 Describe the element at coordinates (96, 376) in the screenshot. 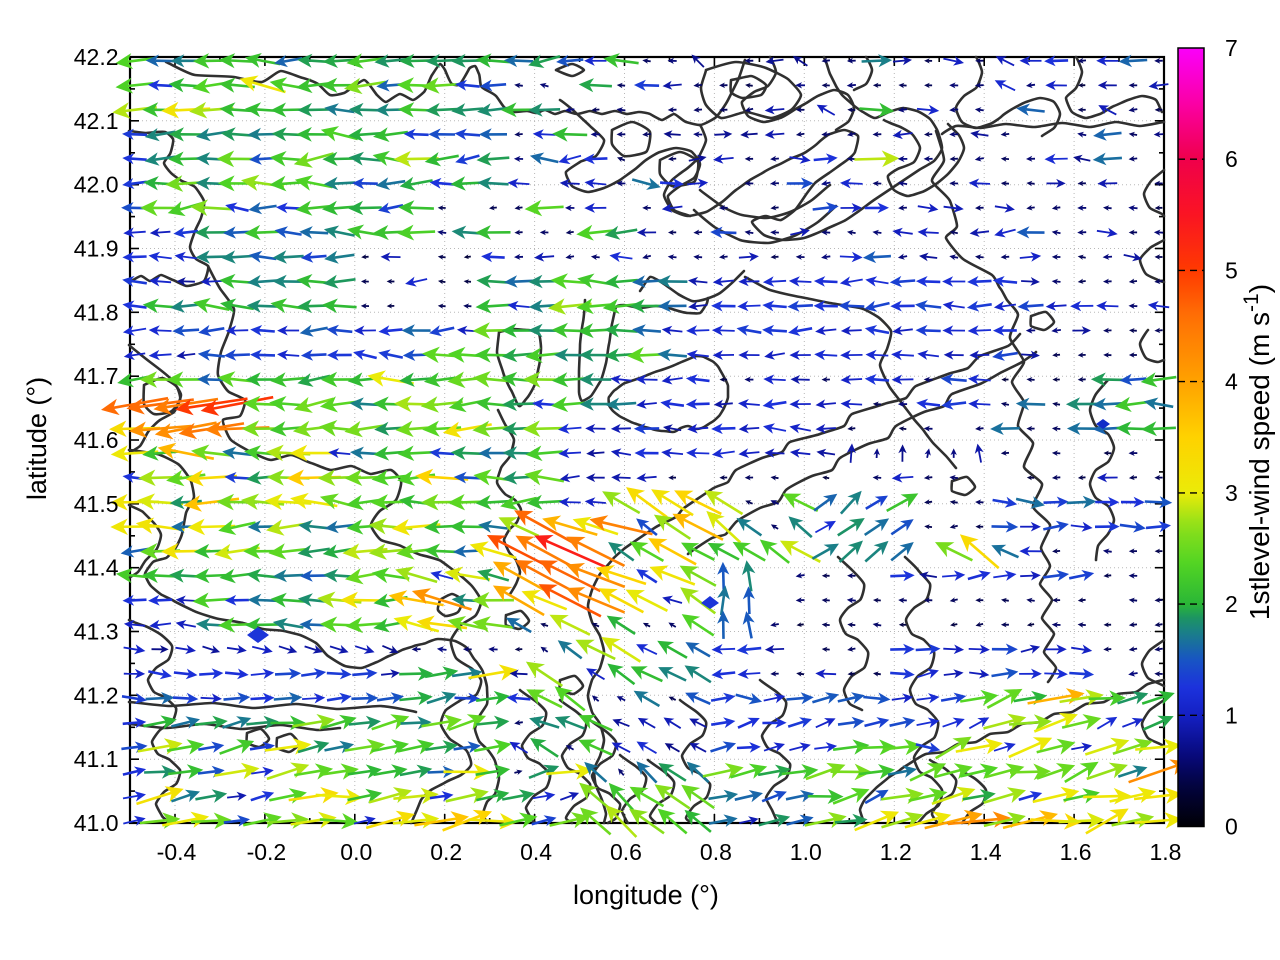

I see `svg-text: 41.7` at that location.